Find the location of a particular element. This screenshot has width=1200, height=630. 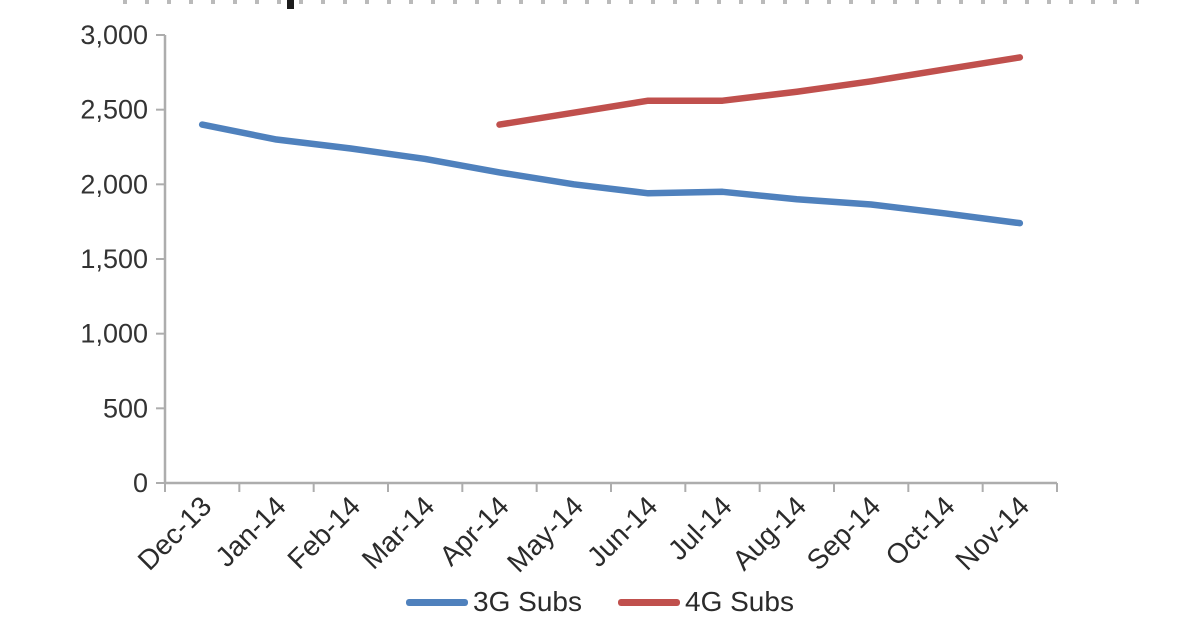

cropped-title-remnant is located at coordinates (634, 4).